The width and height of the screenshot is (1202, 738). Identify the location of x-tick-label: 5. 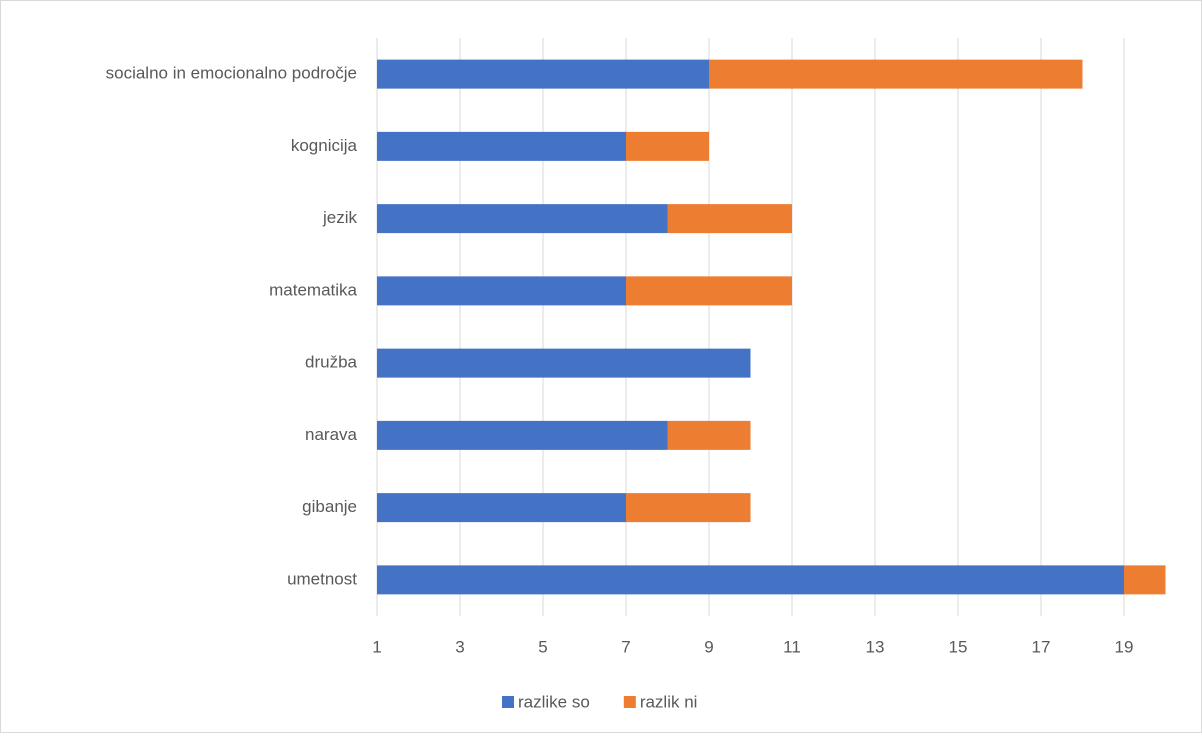
(542, 646).